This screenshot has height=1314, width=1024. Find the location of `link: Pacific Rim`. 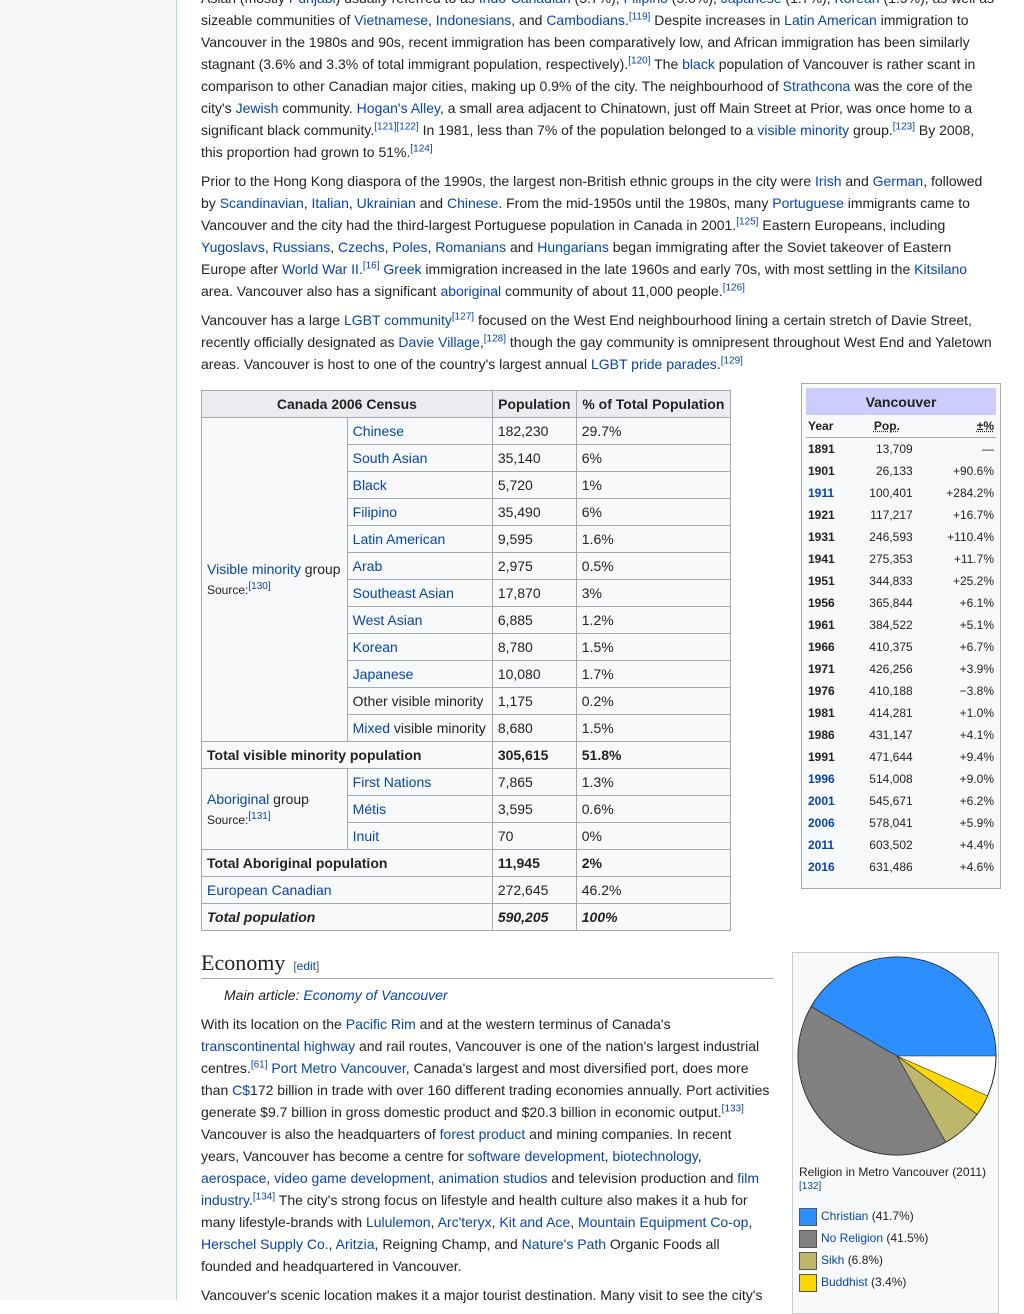

link: Pacific Rim is located at coordinates (380, 1024).